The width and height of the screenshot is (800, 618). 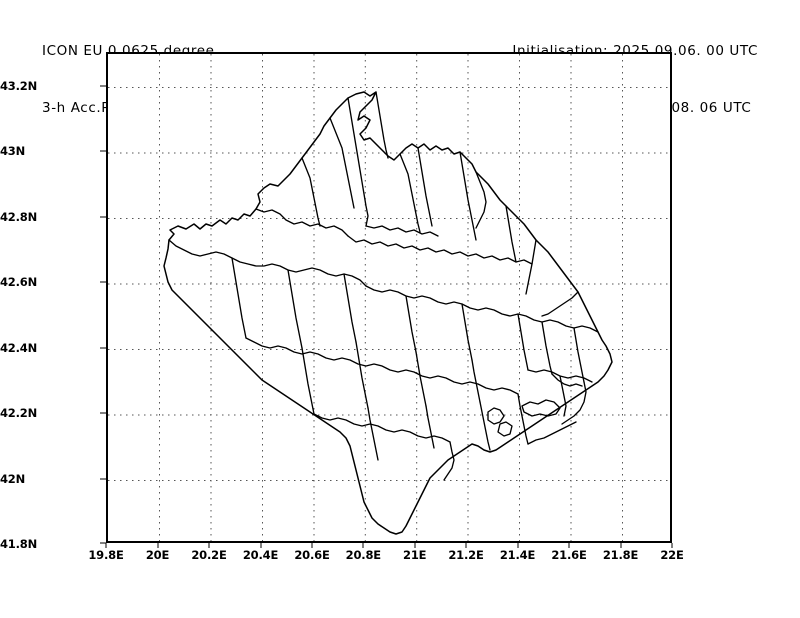 What do you see at coordinates (18, 282) in the screenshot?
I see `ytick-label-42p6n: 42.6N` at bounding box center [18, 282].